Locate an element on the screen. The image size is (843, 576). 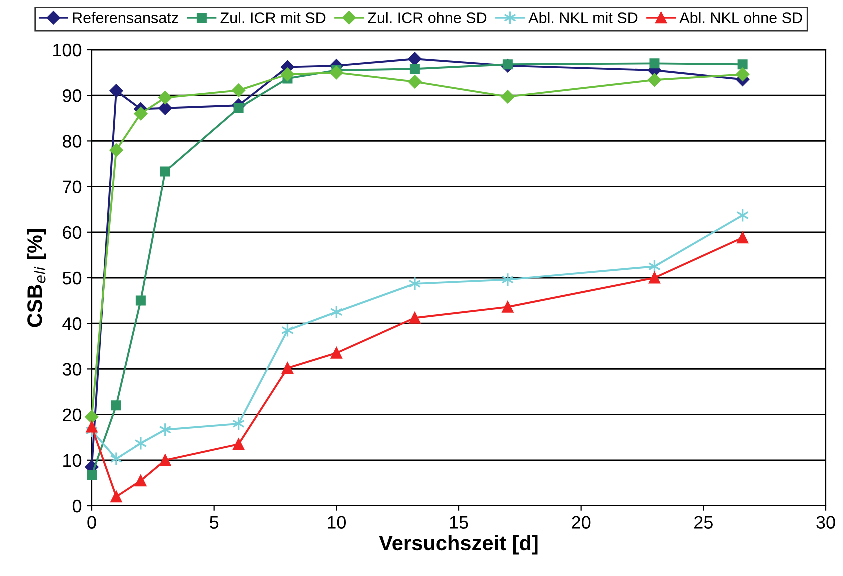
legend-label: Referensansatz is located at coordinates (125, 18).